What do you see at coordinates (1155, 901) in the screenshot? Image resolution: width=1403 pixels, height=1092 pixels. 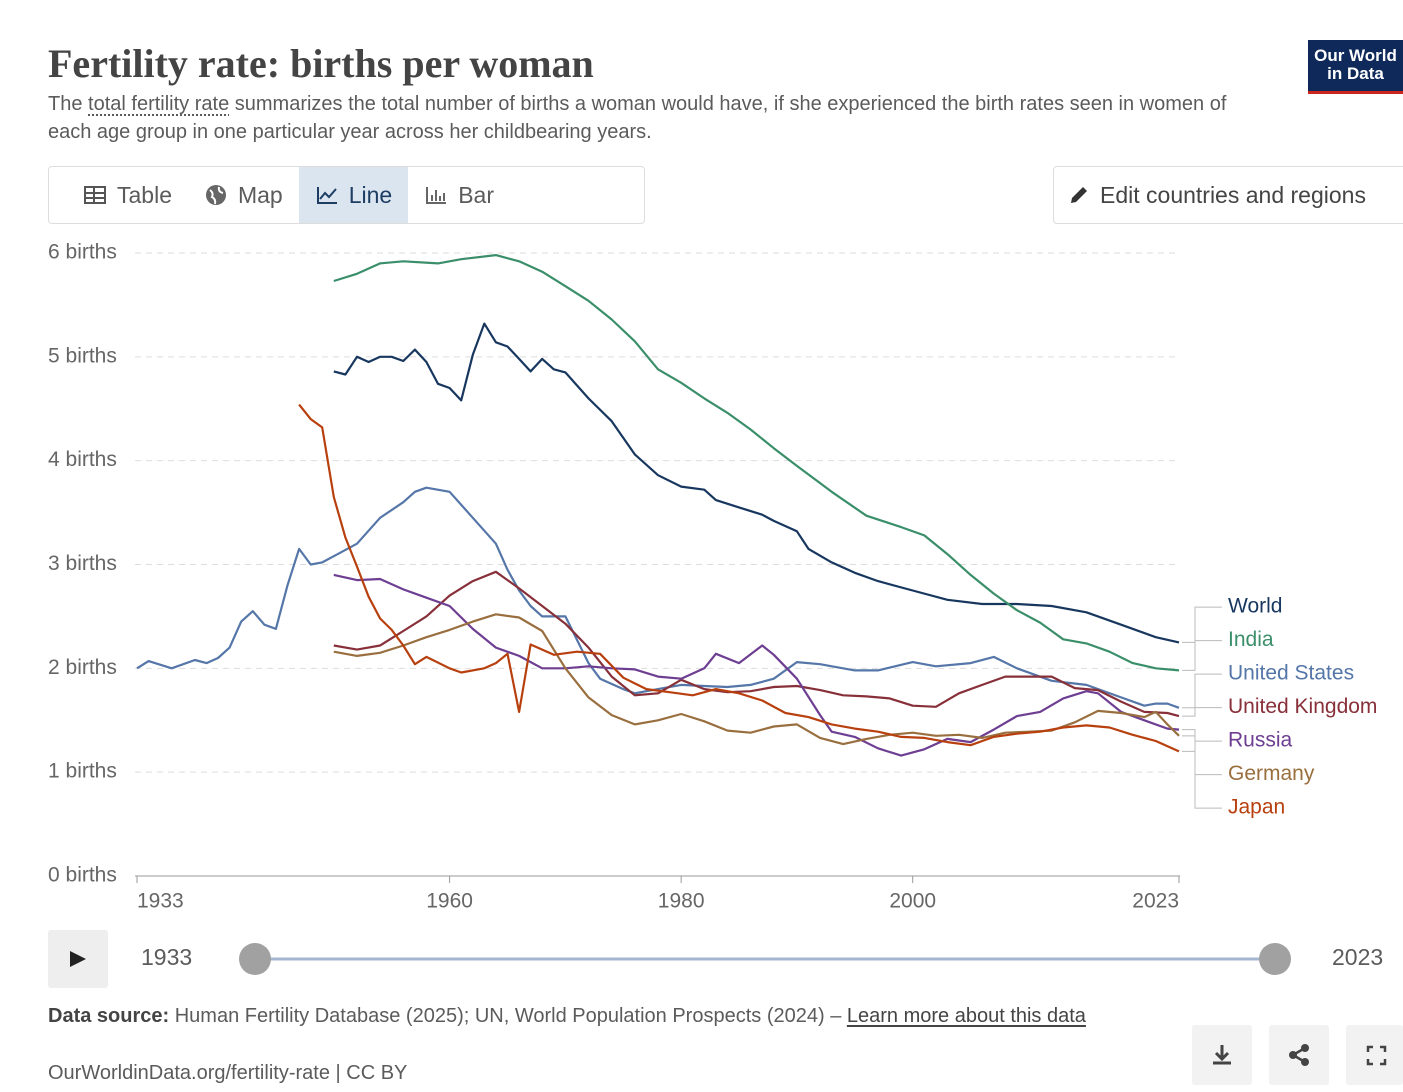 I see `x-tick-label: 2023` at bounding box center [1155, 901].